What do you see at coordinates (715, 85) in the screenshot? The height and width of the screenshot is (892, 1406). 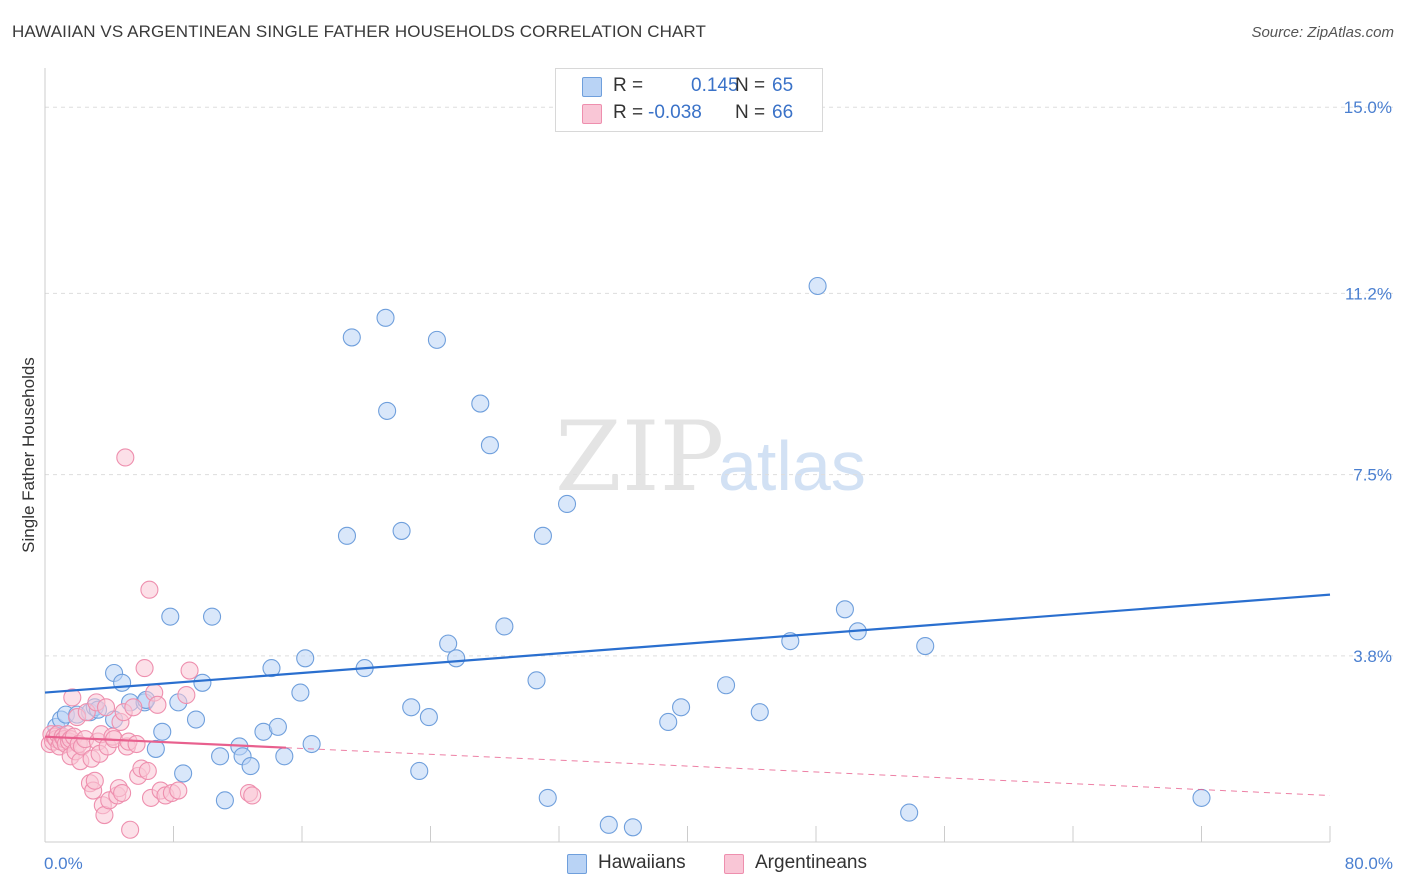 I see `legend-r-value: 0.145` at bounding box center [715, 85].